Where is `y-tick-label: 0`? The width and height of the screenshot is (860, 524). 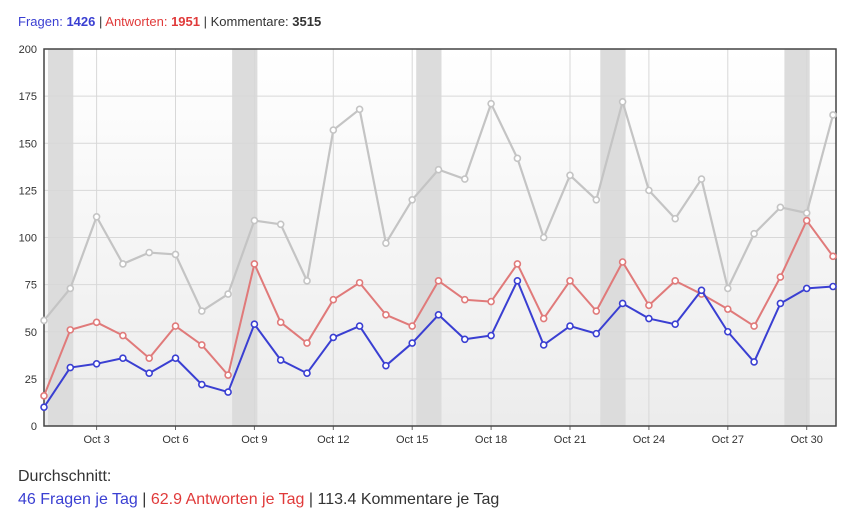
y-tick-label: 0 is located at coordinates (34, 427).